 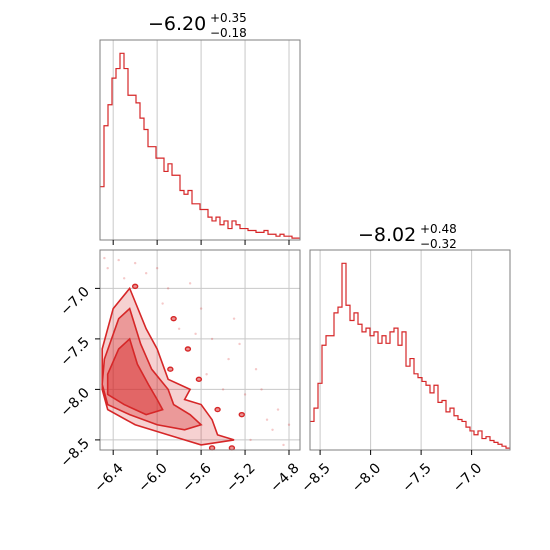 What do you see at coordinates (228, 33) in the screenshot?
I see `top-hist-title-minus: −0.18` at bounding box center [228, 33].